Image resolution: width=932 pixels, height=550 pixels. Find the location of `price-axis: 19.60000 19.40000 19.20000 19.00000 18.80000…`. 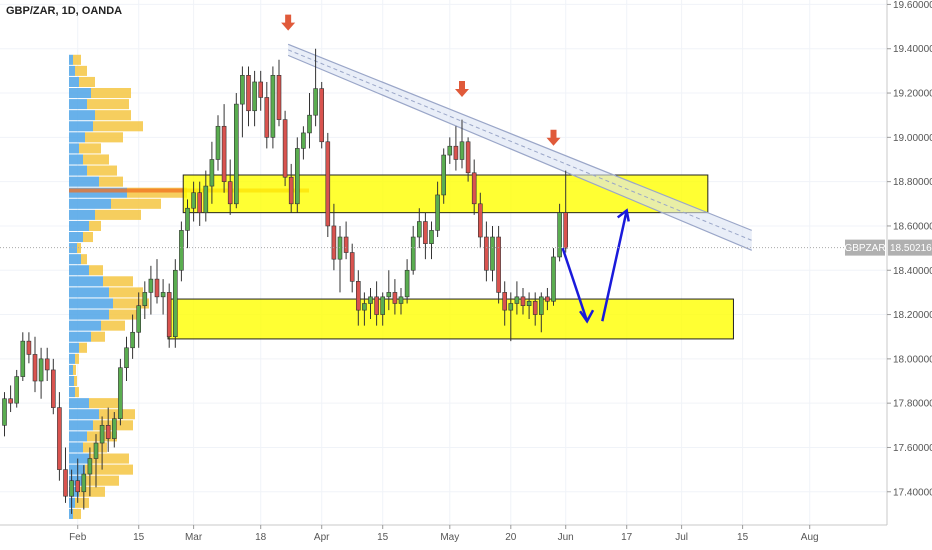

price-axis: 19.60000 19.40000 19.20000 19.00000 18.80000… is located at coordinates (909, 249).